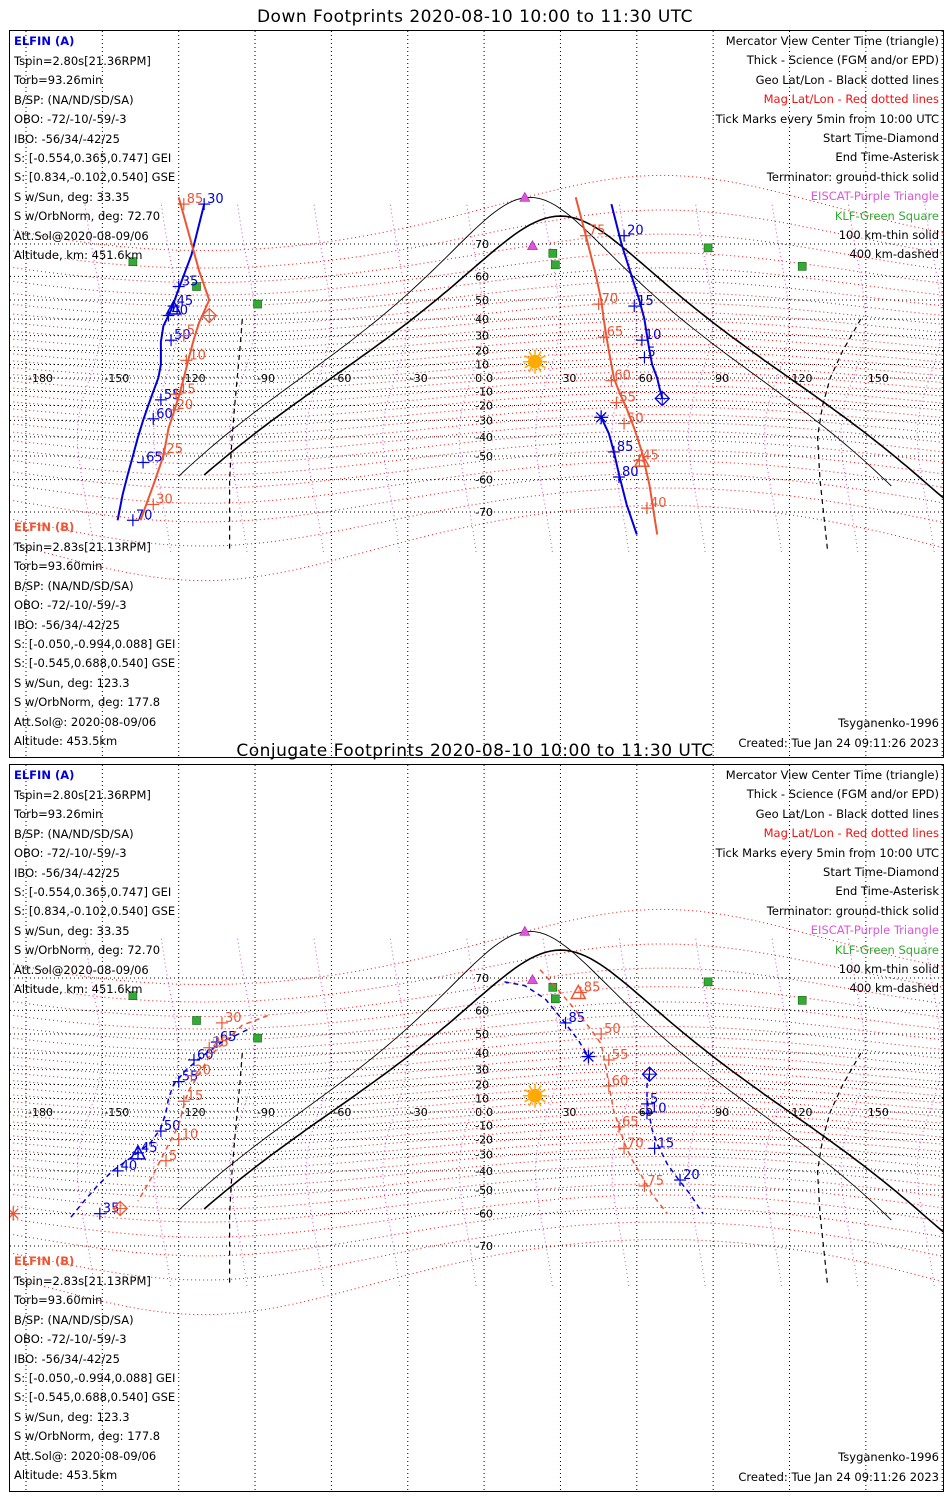 The width and height of the screenshot is (950, 1500). What do you see at coordinates (66, 741) in the screenshot?
I see `elfin-b-info-line: Altitude: 453.5km` at bounding box center [66, 741].